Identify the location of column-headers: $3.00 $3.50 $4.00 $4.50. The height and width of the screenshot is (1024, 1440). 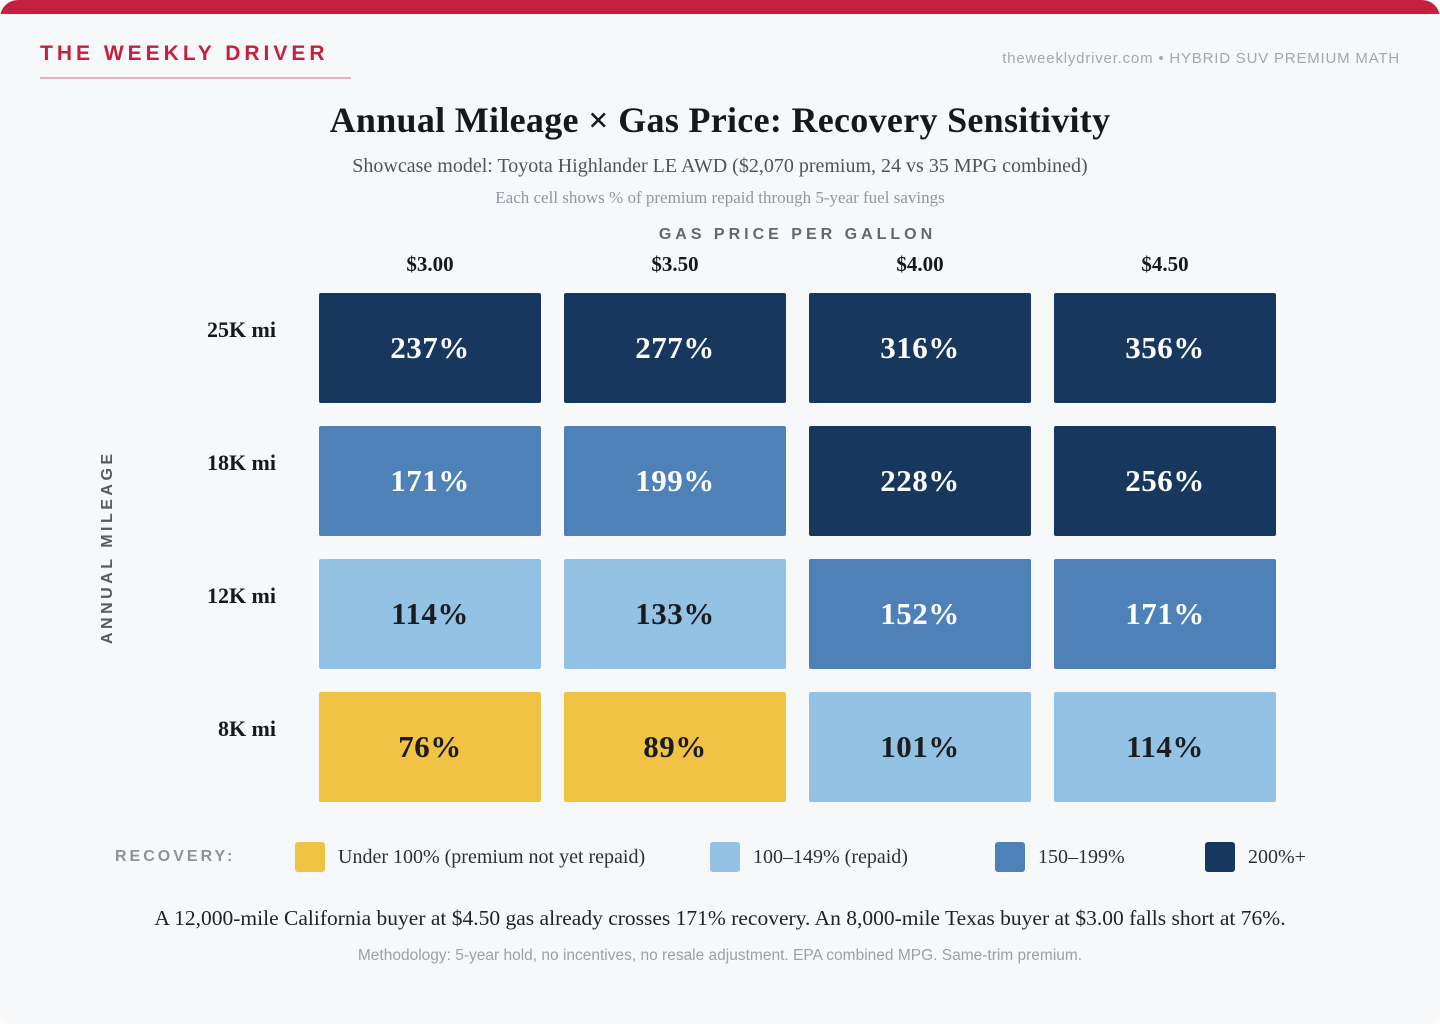
(797, 264).